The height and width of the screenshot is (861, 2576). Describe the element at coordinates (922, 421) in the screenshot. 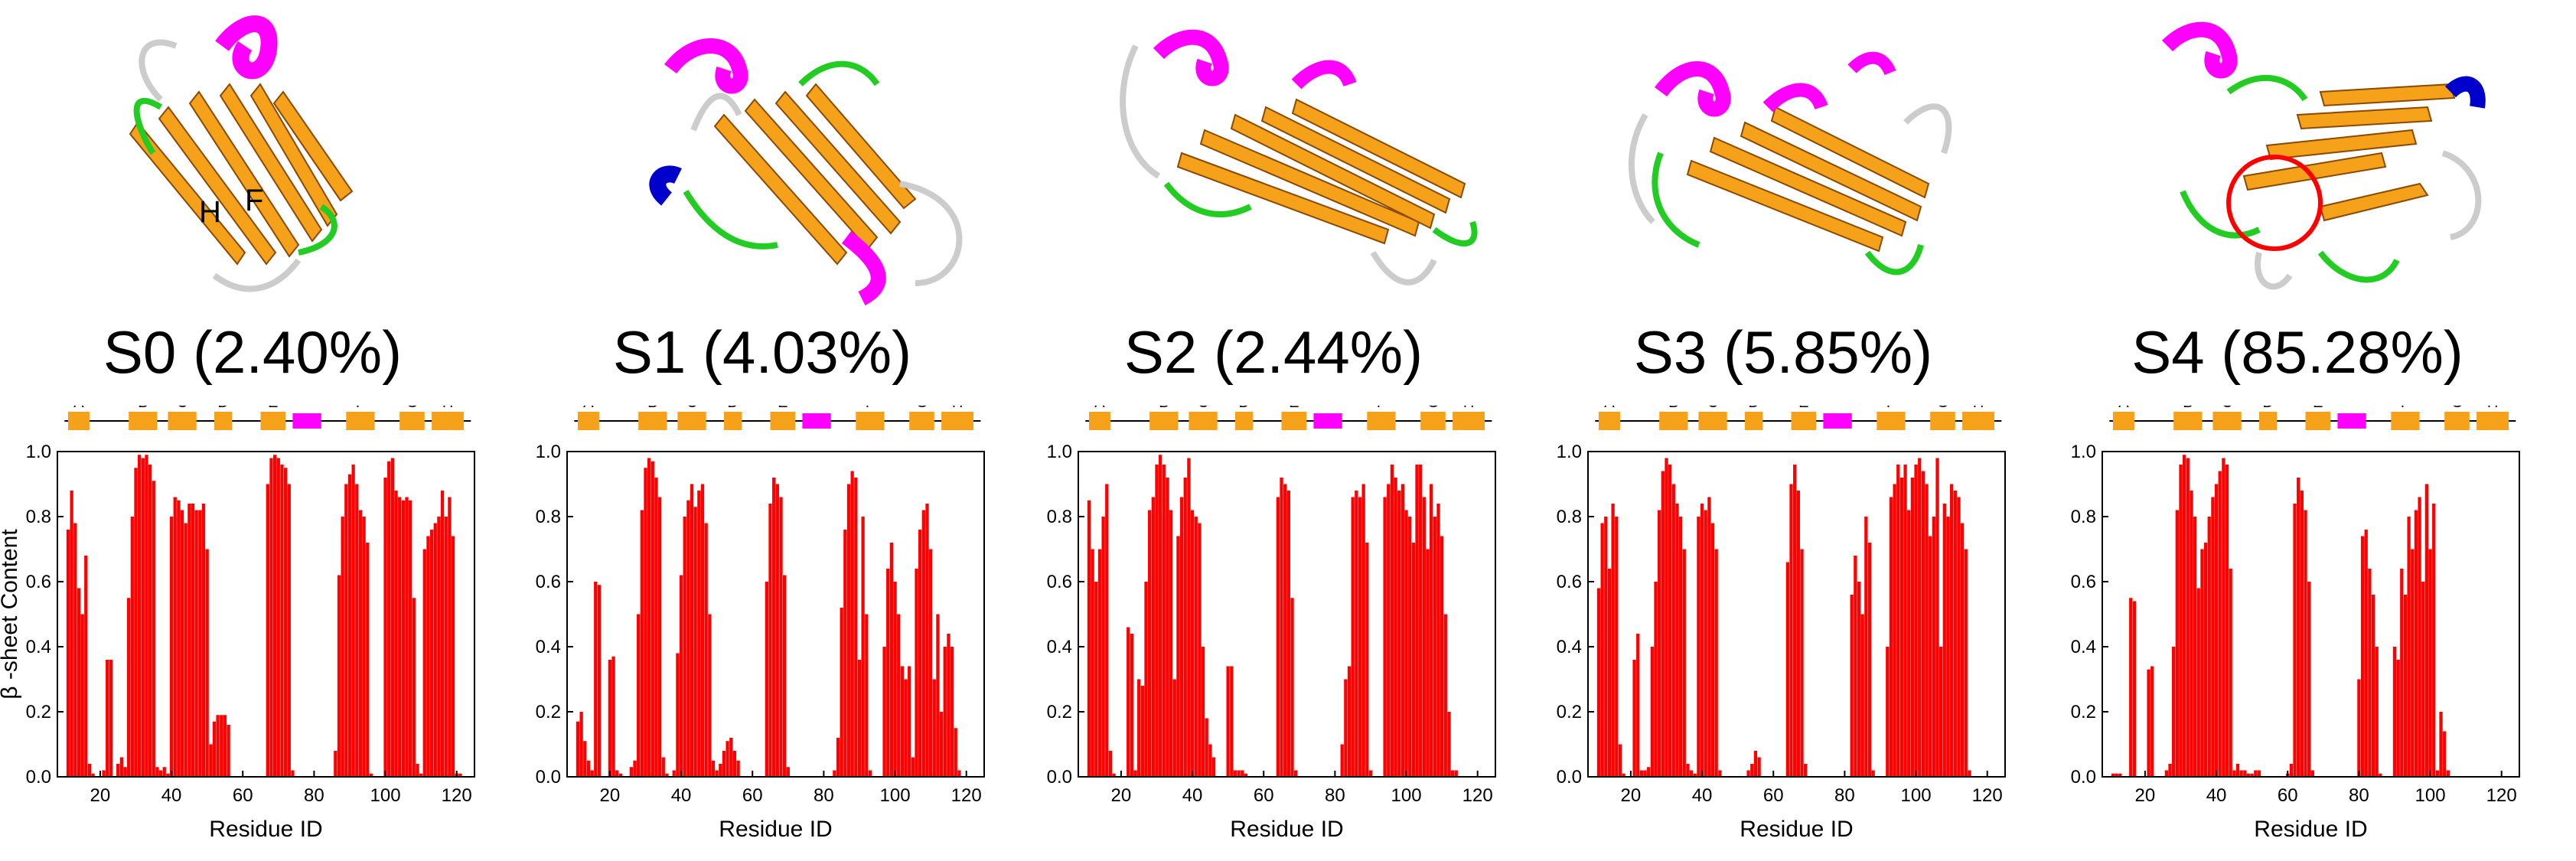

I see `ss-strand-G` at that location.